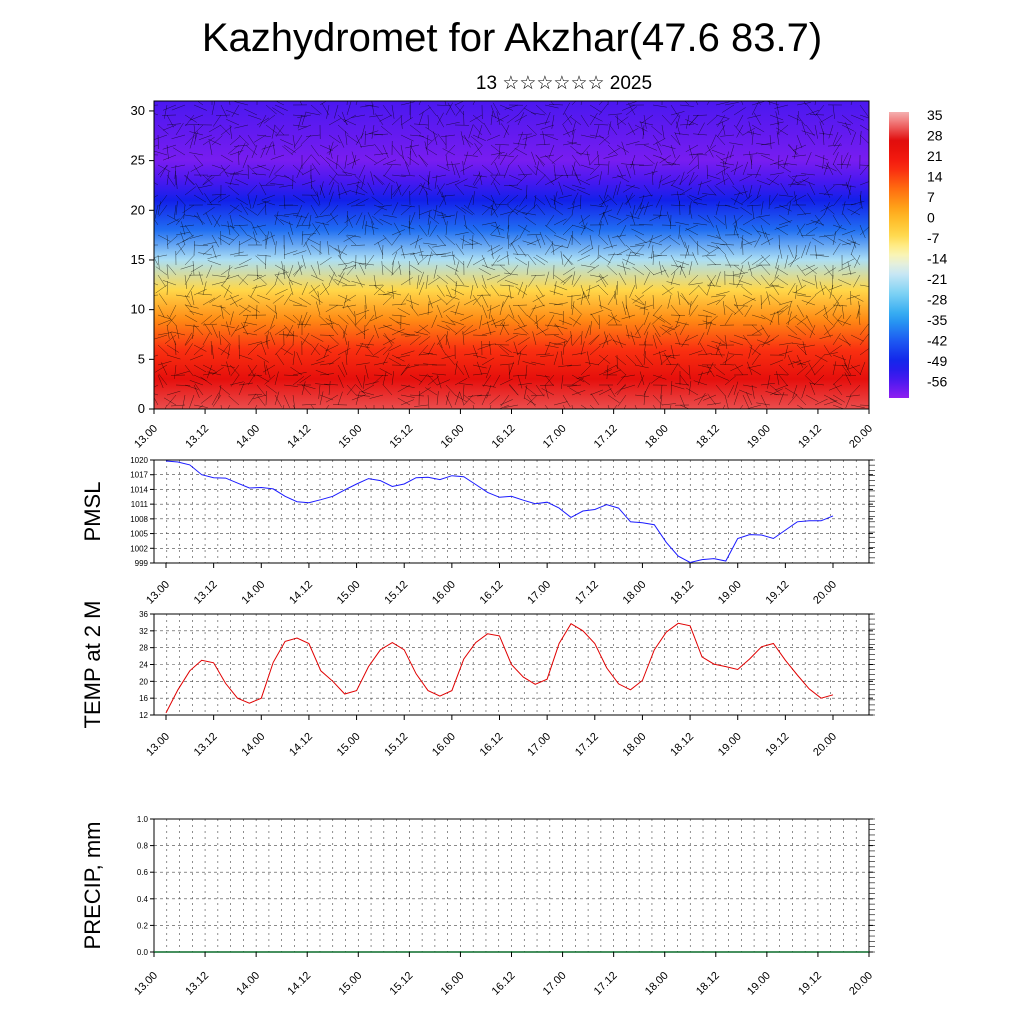 Image resolution: width=1024 pixels, height=1024 pixels. I want to click on x-tick-label: 13.00, so click(146, 984).